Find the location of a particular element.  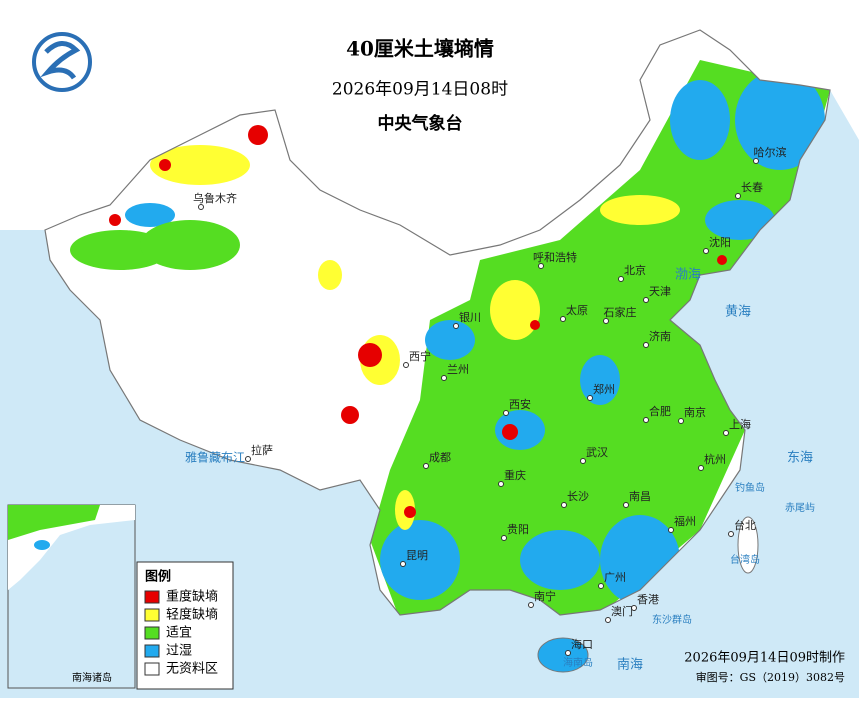

city-label: 拉萨 is located at coordinates (262, 450).